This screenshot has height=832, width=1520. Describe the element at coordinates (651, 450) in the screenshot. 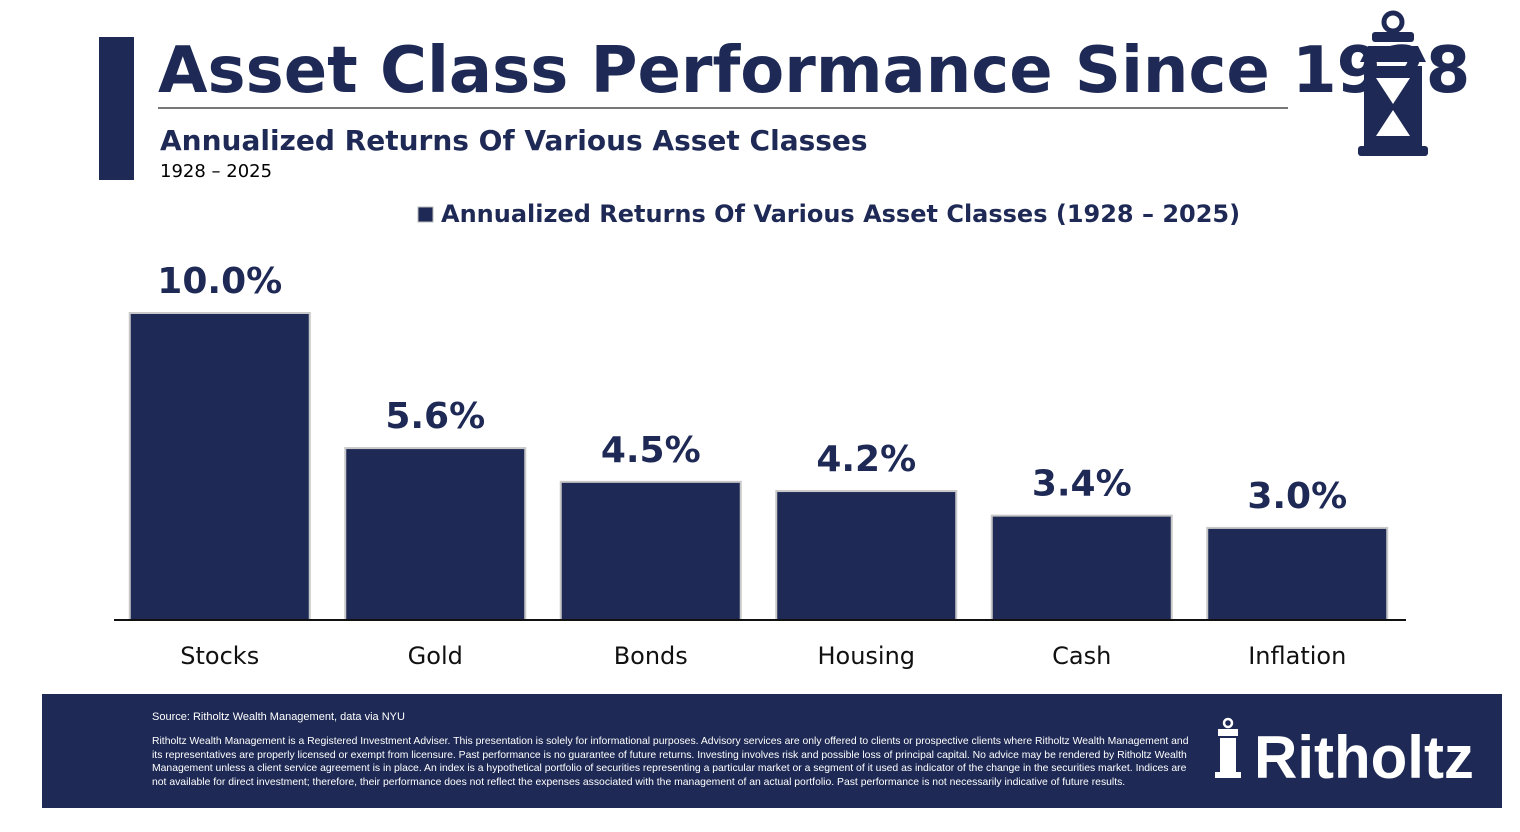

I see `value-label: 4.5%` at that location.